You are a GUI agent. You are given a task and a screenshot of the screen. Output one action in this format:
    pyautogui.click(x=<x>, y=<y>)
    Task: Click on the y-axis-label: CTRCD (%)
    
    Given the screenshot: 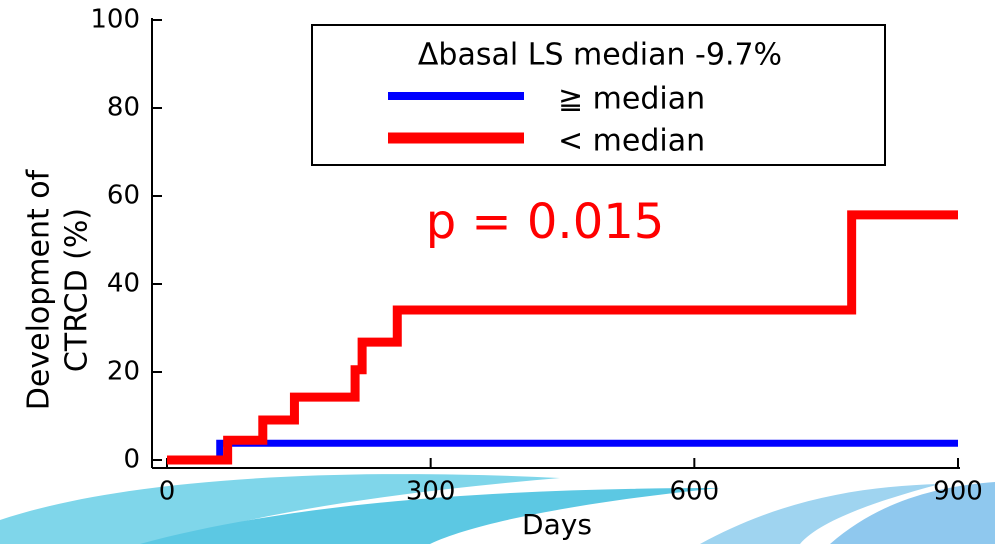 What is the action you would take?
    pyautogui.click(x=77, y=290)
    